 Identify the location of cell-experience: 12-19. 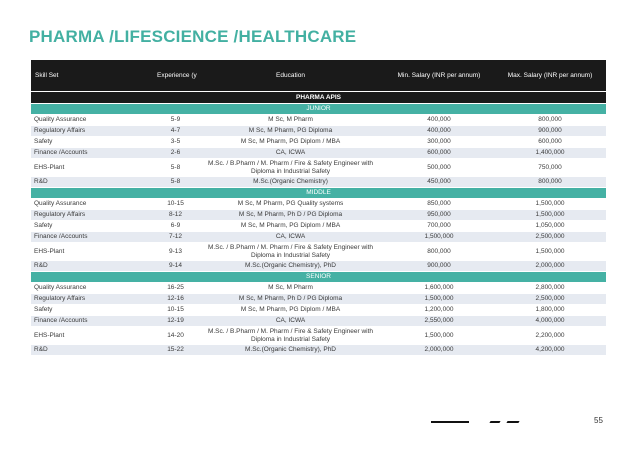
(175, 321).